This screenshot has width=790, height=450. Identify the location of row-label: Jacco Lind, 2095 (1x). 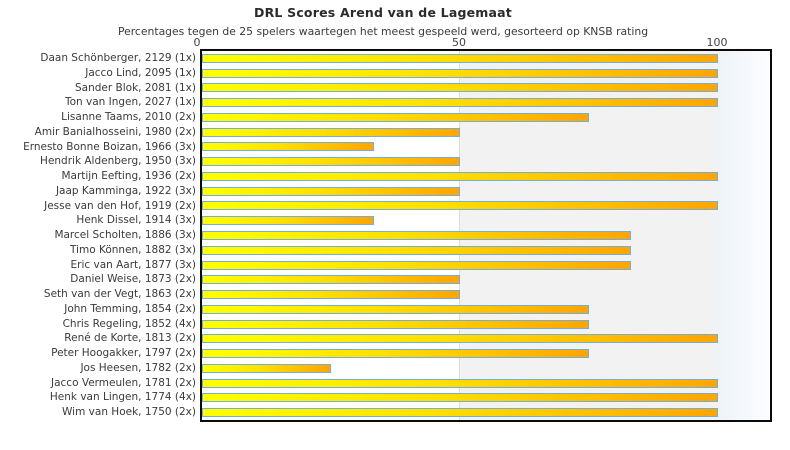
(140, 72).